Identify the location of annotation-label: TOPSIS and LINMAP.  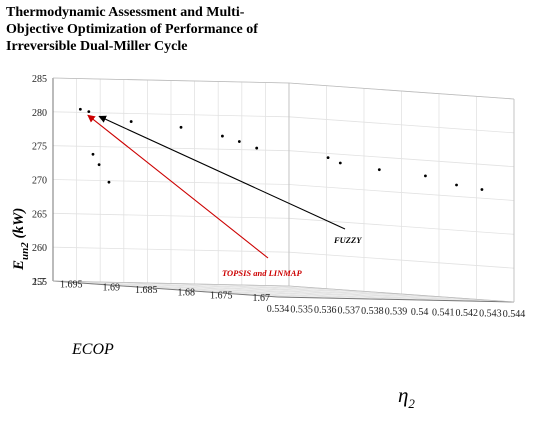
(262, 273).